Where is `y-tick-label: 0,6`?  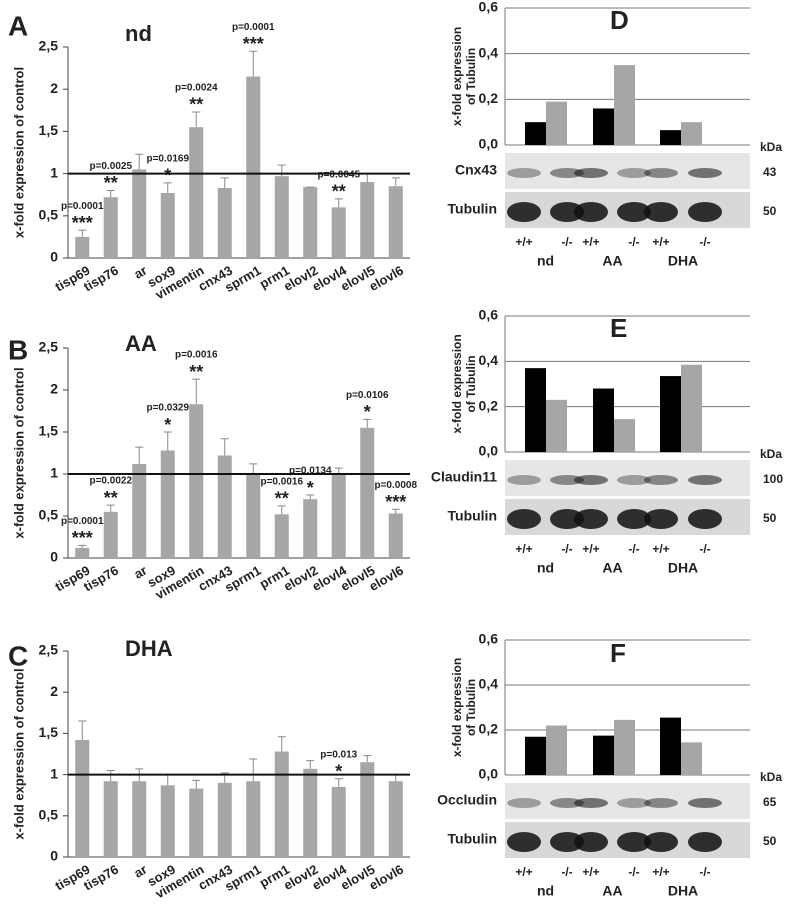 y-tick-label: 0,6 is located at coordinates (489, 639).